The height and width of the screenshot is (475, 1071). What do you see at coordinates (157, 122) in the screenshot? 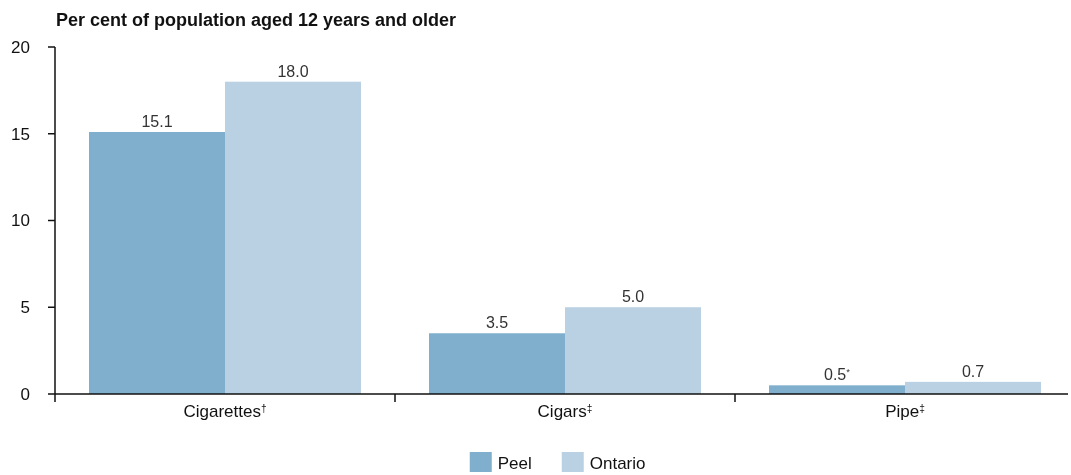
I see `data-label: 15.1` at bounding box center [157, 122].